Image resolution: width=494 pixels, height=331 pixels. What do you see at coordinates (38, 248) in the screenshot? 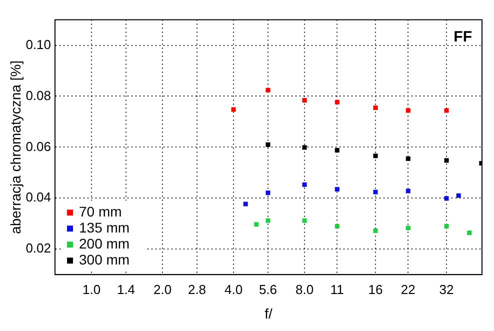
I see `y-tick-label: 0.02` at bounding box center [38, 248].